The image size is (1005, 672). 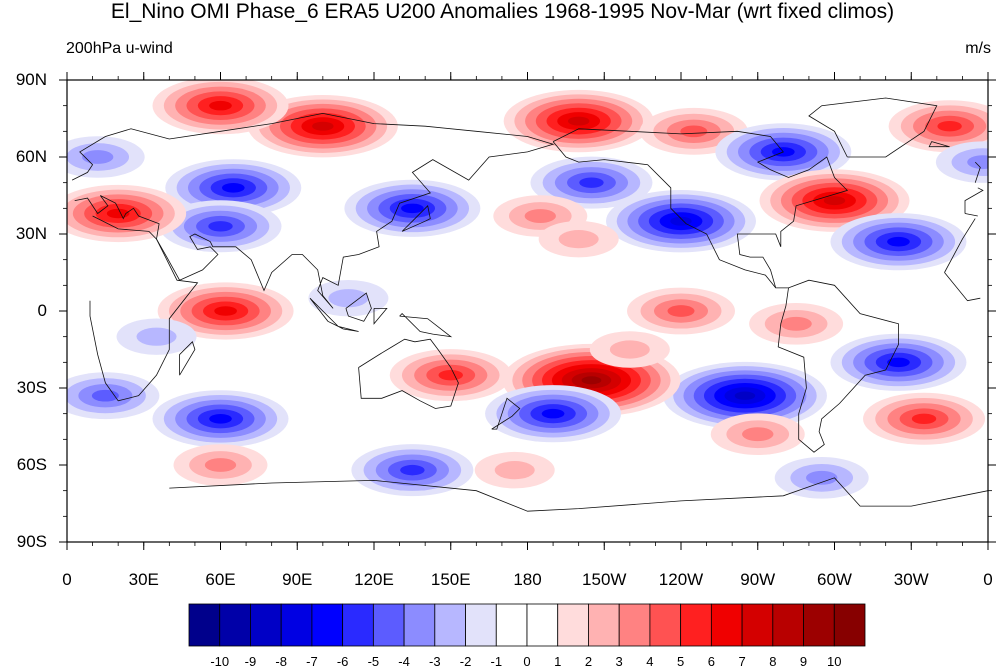 What do you see at coordinates (42, 310) in the screenshot?
I see `y-tick-label: 0` at bounding box center [42, 310].